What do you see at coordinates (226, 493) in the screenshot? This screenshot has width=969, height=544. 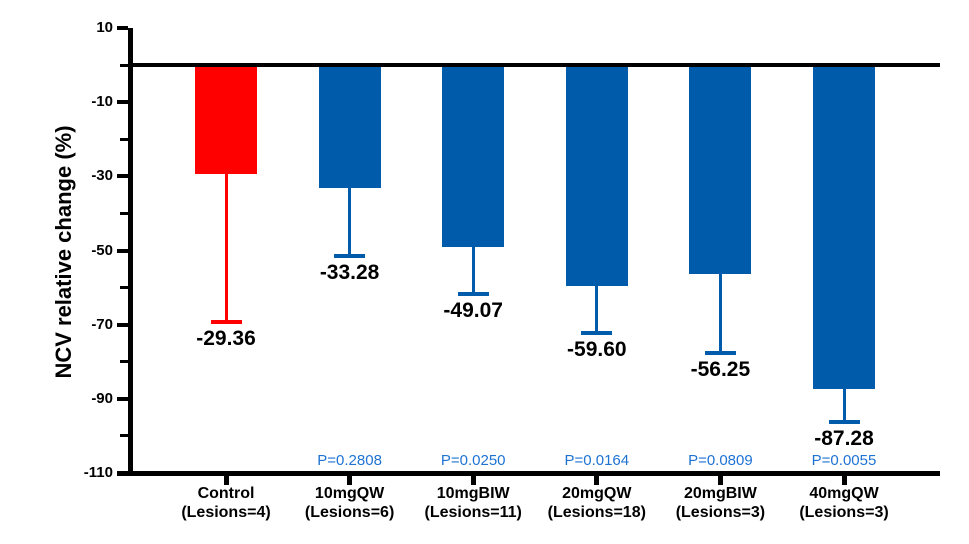 I see `category-name: Control` at bounding box center [226, 493].